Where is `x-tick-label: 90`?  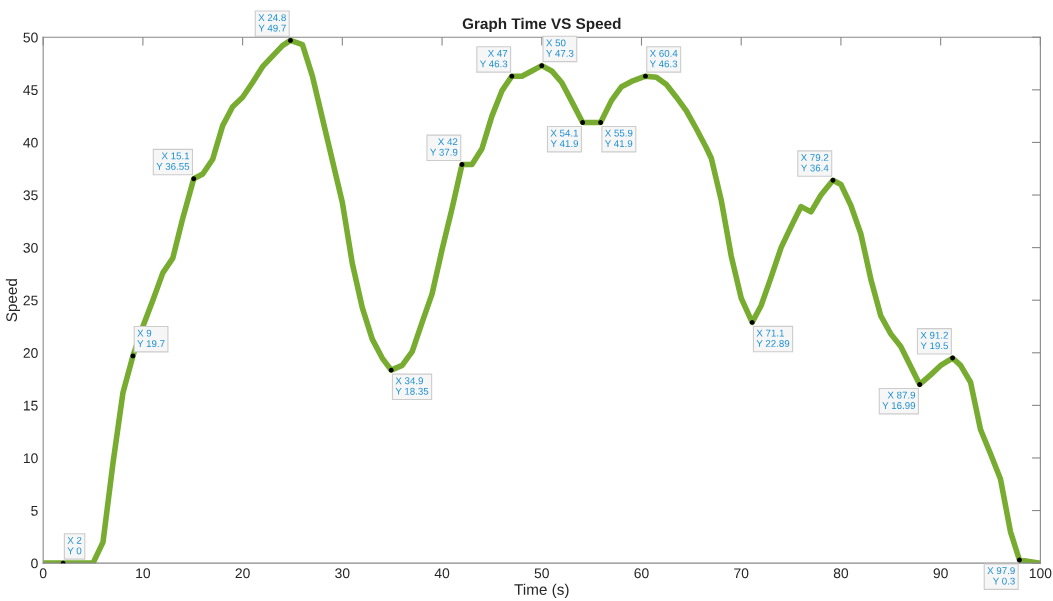 x-tick-label: 90 is located at coordinates (940, 573).